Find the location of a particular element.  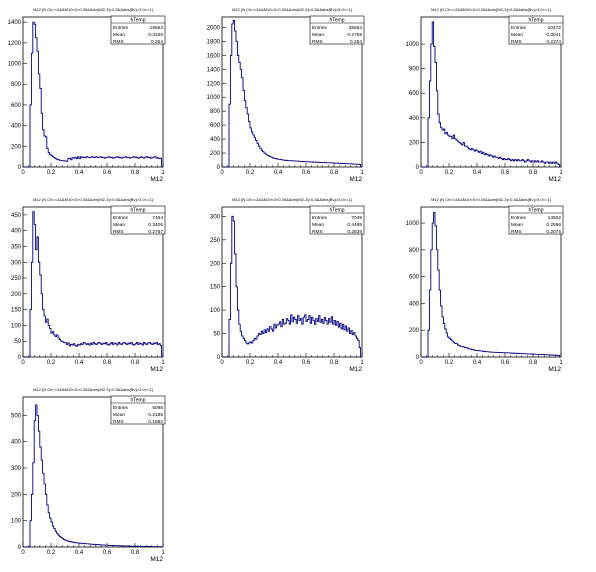

stats-value: 13502 is located at coordinates (555, 218).